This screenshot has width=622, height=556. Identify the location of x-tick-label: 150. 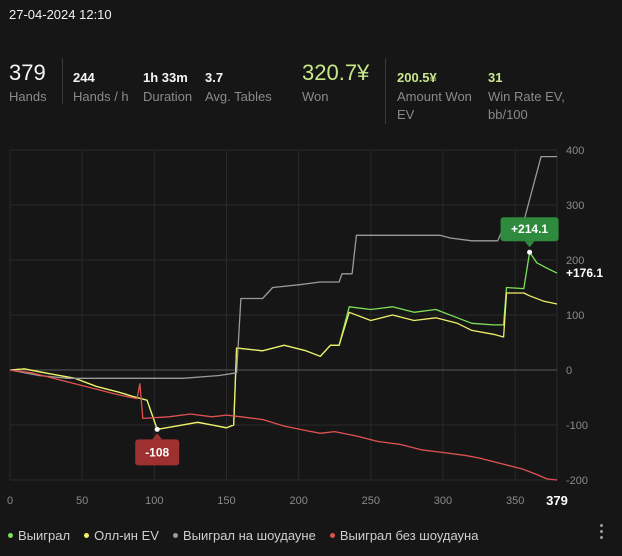
(226, 501).